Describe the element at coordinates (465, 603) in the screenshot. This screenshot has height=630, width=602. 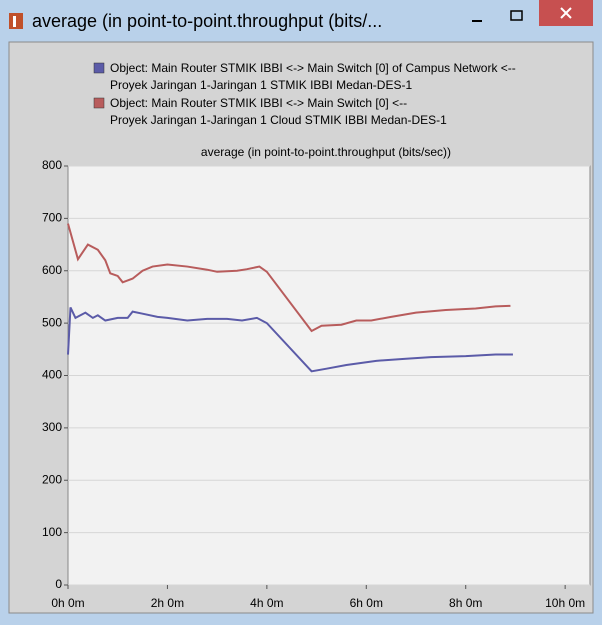
I see `x-tick-label: 8h 0m` at that location.